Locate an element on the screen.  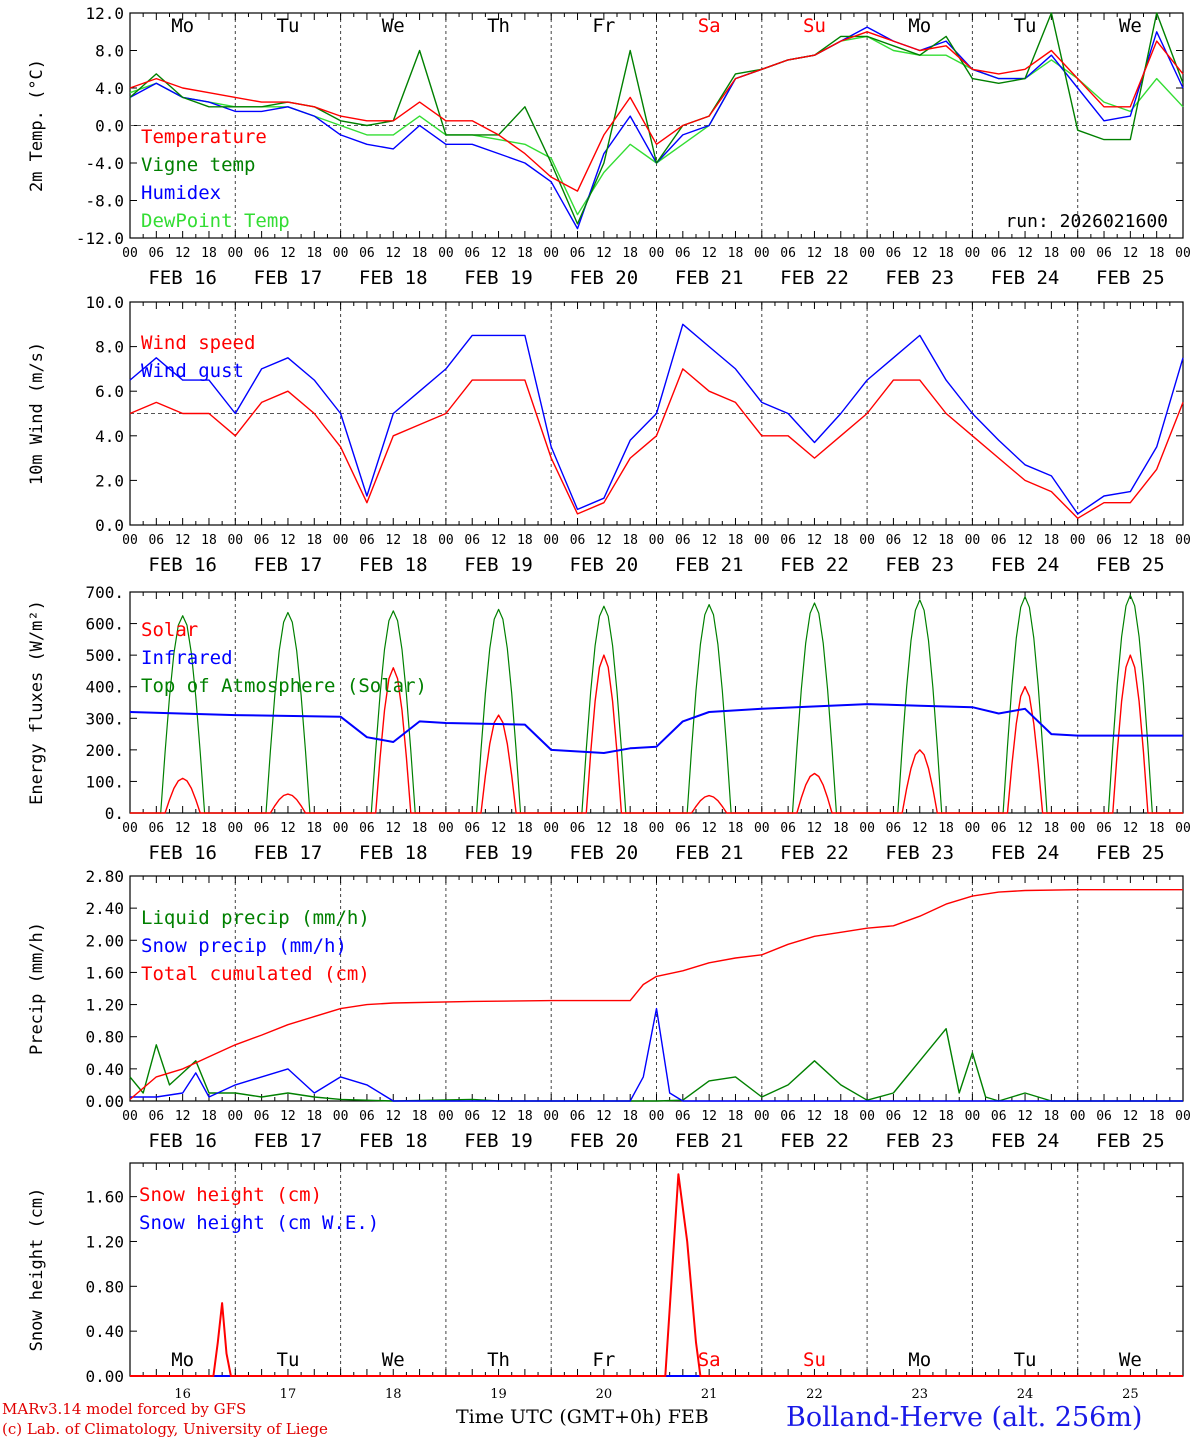
date-label: FEB 25 is located at coordinates (1130, 278).